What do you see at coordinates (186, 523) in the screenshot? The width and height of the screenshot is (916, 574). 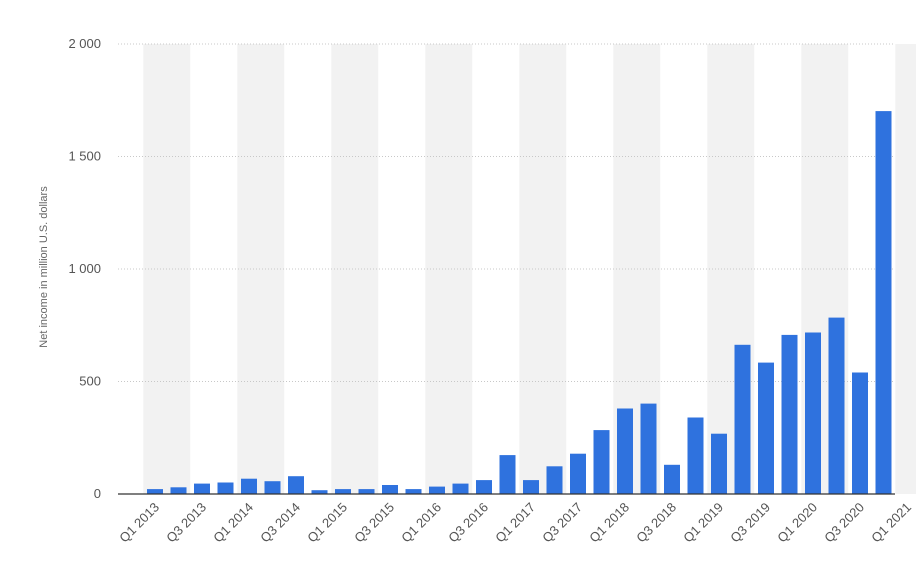 I see `x-tick-label: Q3 2013` at bounding box center [186, 523].